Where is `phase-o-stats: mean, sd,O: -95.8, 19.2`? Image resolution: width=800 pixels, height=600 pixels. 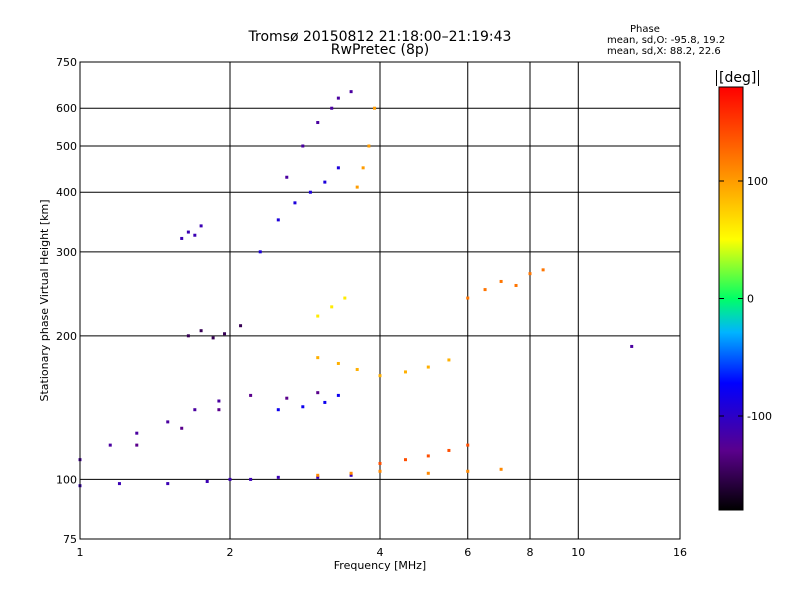 phase-o-stats: mean, sd,O: -95.8, 19.2 is located at coordinates (666, 40).